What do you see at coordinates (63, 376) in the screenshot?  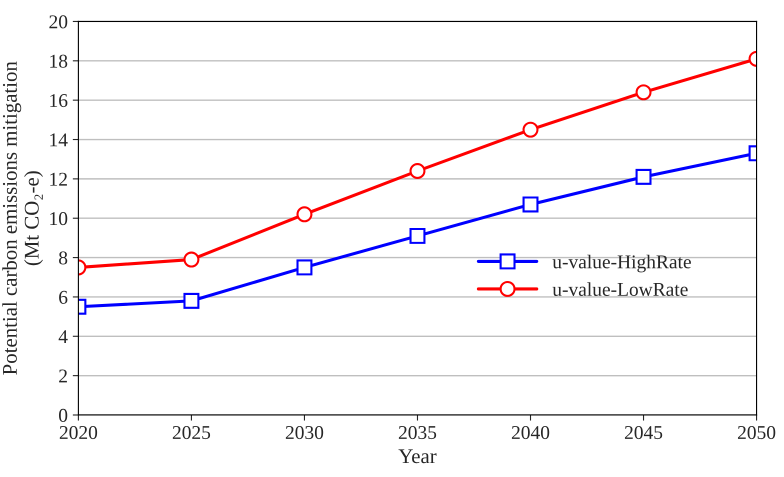 I see `y-tick-label: 2` at bounding box center [63, 376].